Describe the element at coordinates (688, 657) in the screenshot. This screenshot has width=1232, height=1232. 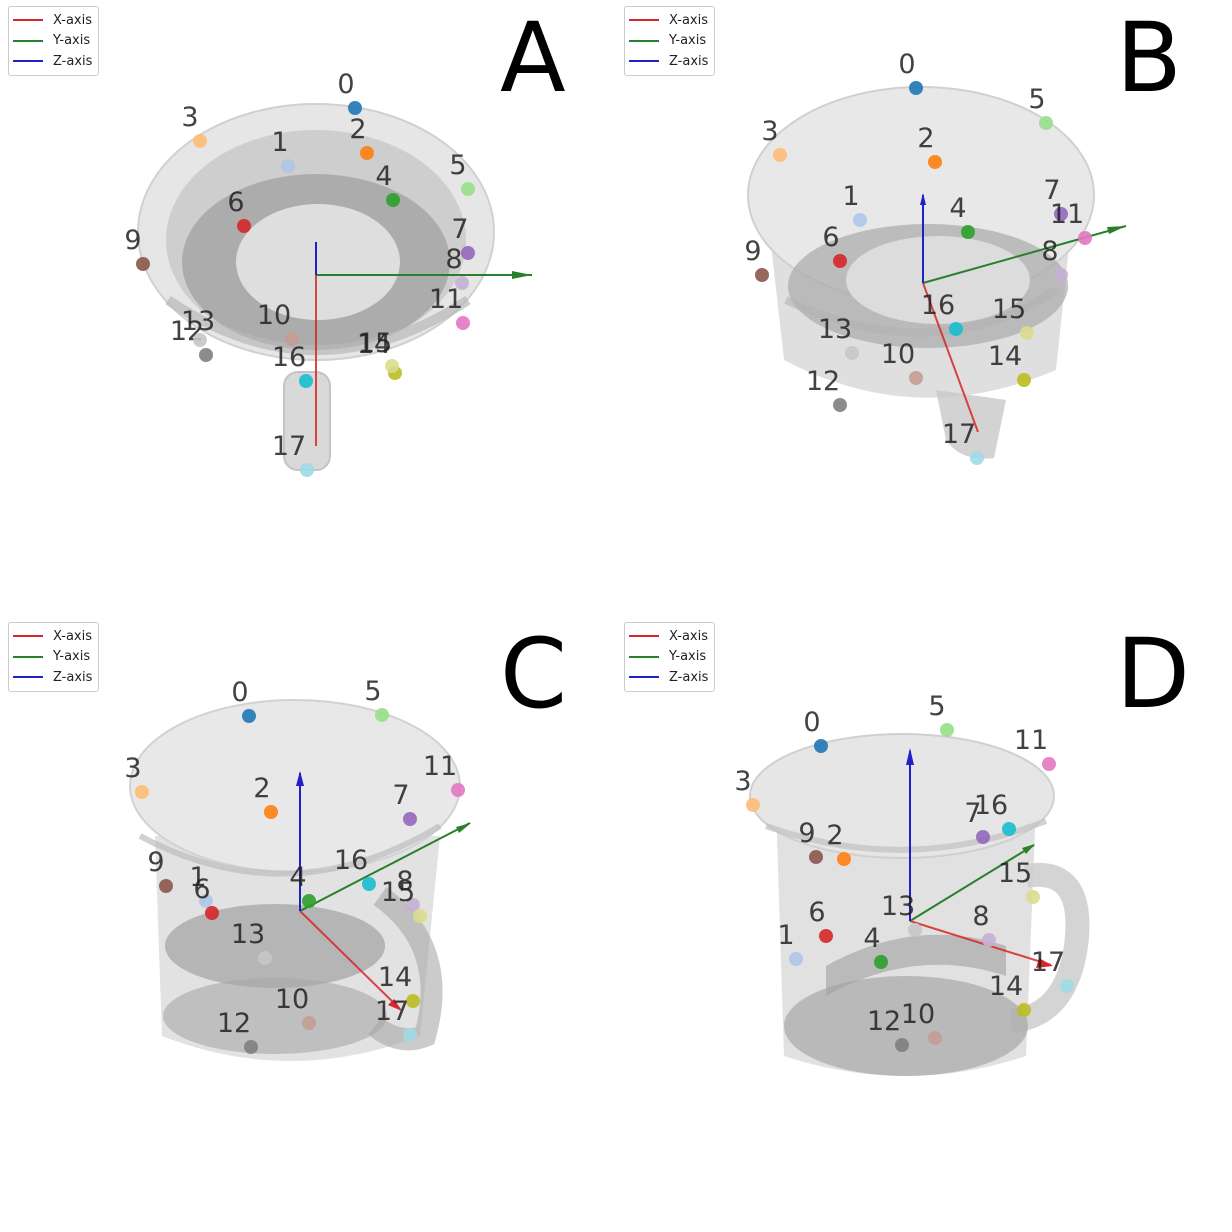
I see `legend-label-y: Y-axis` at that location.